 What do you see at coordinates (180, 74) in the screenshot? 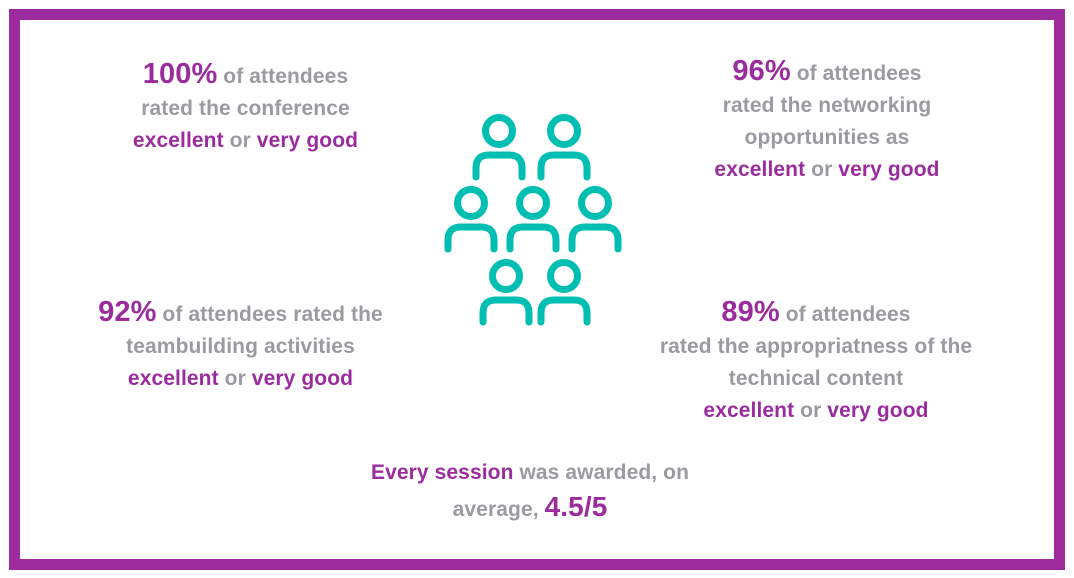
I see `stat-percent: 100%` at bounding box center [180, 74].